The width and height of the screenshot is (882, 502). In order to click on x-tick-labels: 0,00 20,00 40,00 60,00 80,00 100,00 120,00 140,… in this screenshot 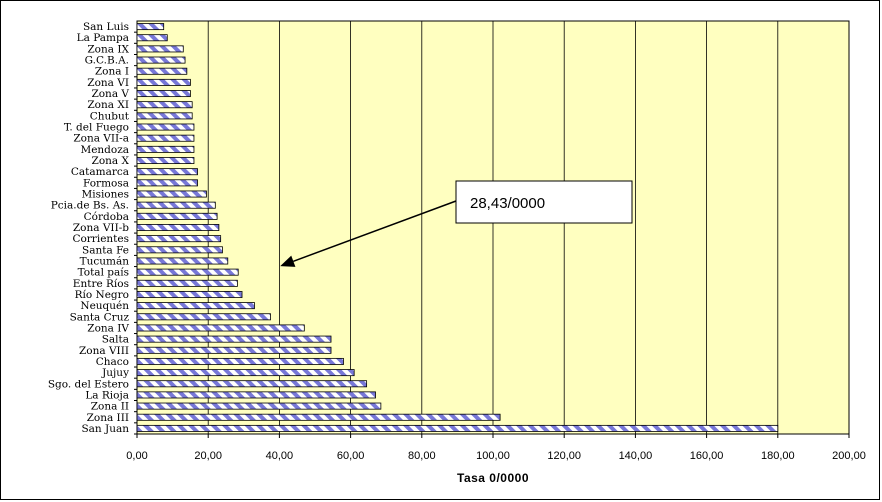, I will do `click(496, 456)`.